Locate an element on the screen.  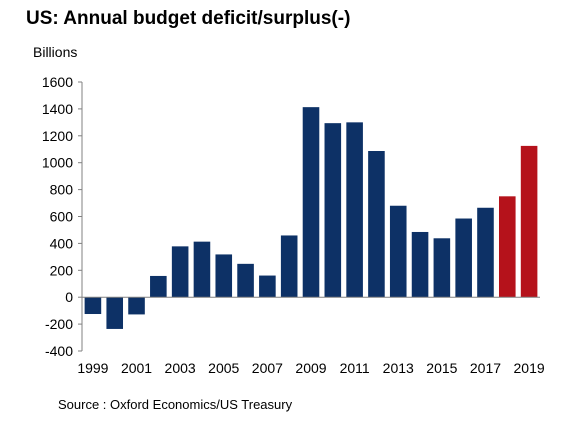
x-tick-label-2003: 2003 is located at coordinates (180, 368).